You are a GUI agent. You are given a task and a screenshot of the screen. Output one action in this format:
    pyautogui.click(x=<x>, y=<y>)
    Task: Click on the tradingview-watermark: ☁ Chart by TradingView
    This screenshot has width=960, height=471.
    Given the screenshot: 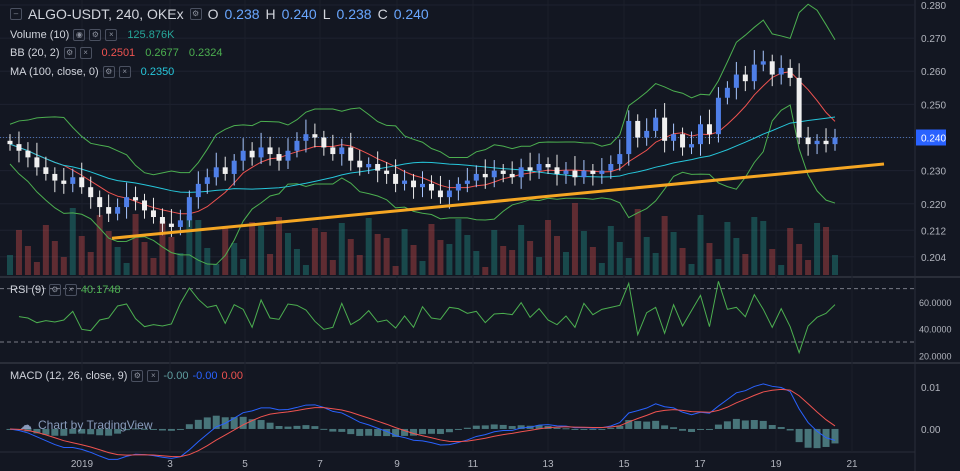 What is the action you would take?
    pyautogui.click(x=86, y=425)
    